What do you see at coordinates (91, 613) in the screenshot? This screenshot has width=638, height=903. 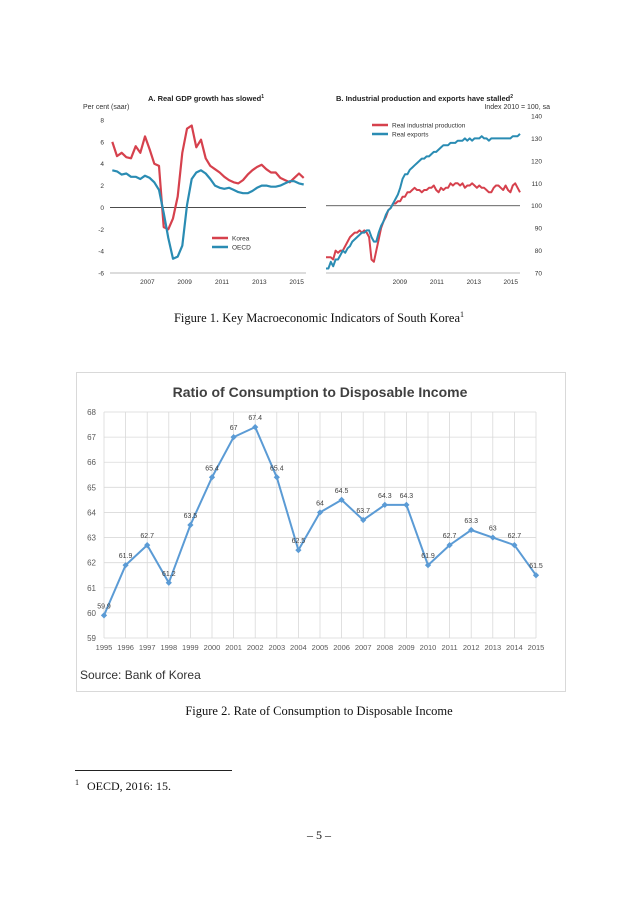 I see `fig2-ytick: 60` at bounding box center [91, 613].